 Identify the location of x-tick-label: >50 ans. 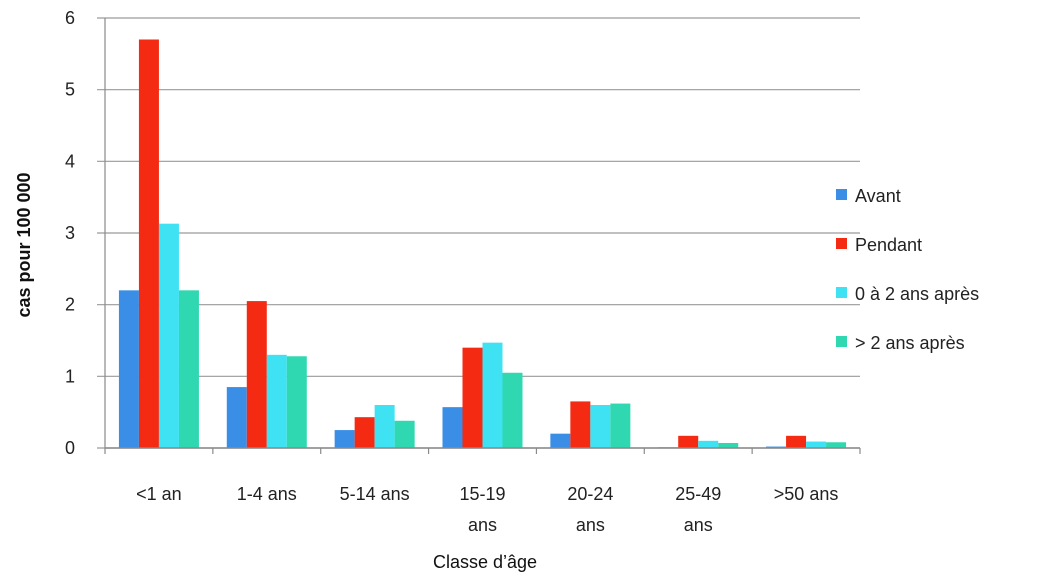
(806, 494).